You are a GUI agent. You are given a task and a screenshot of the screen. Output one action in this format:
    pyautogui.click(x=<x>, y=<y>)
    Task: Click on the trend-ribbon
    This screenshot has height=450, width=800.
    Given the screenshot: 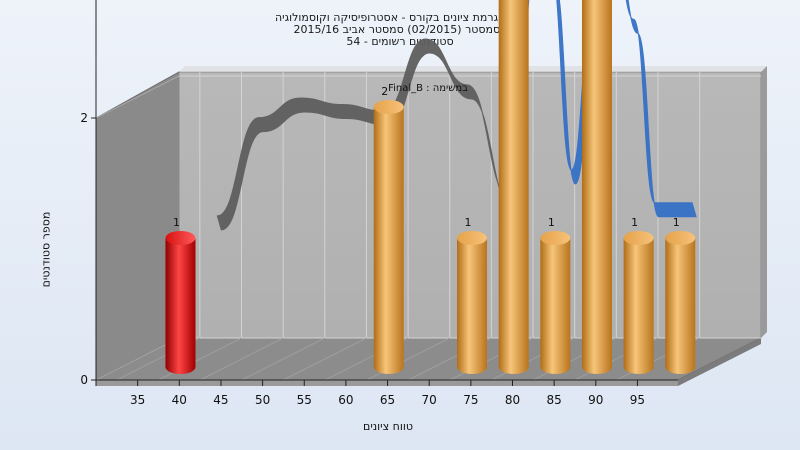 What is the action you would take?
    pyautogui.click(x=602, y=109)
    